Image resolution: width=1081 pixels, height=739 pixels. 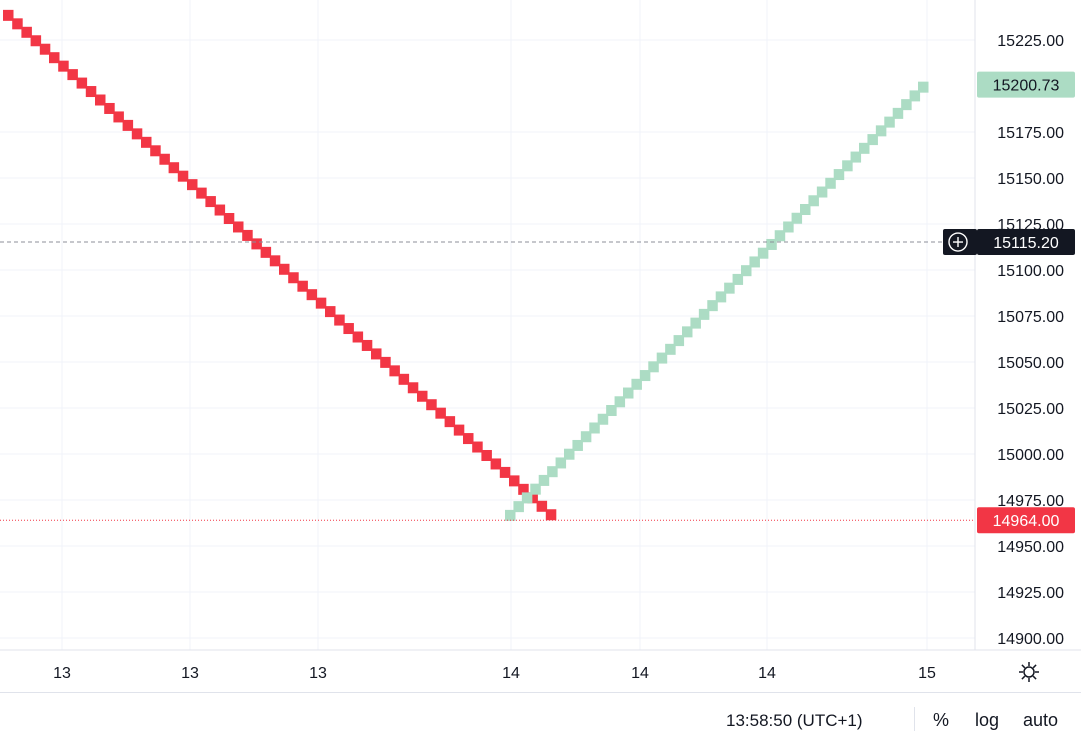 What do you see at coordinates (958, 242) in the screenshot?
I see `plus-circle-icon` at bounding box center [958, 242].